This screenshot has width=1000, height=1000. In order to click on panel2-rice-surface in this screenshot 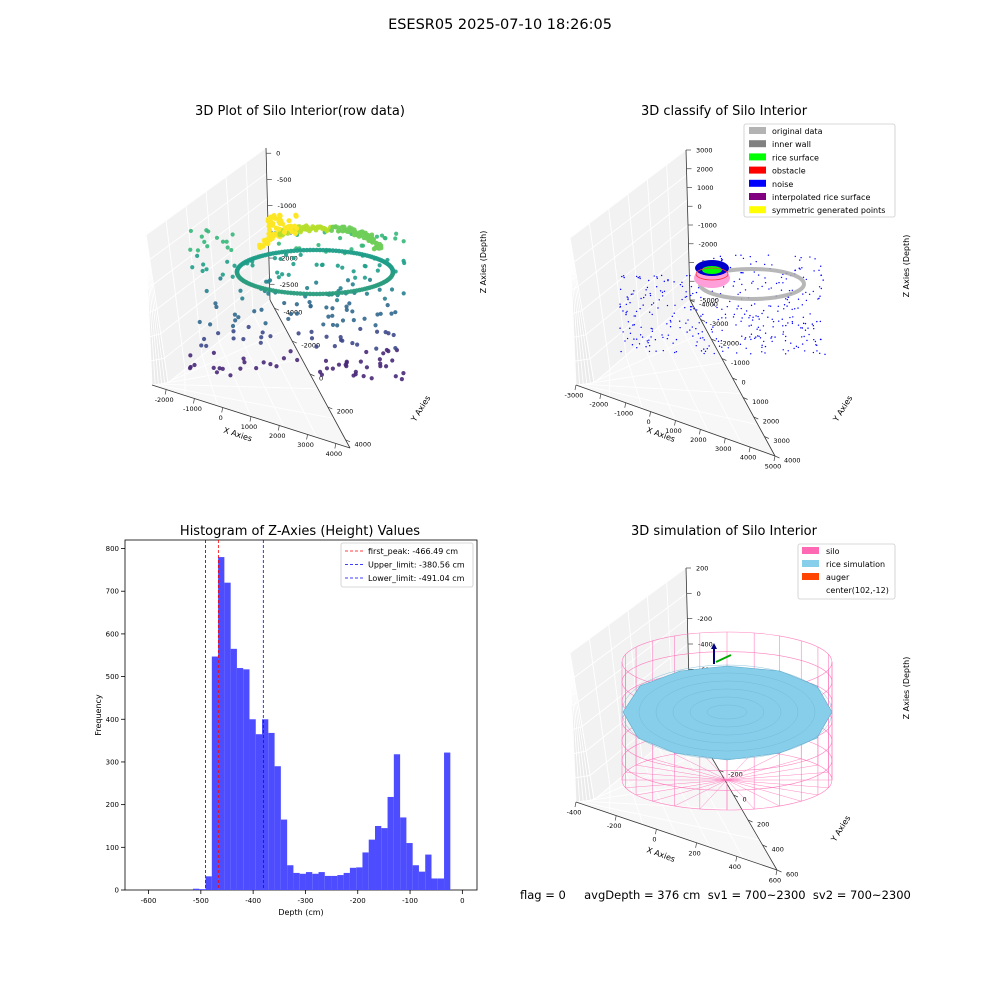, I will do `click(712, 270)`.